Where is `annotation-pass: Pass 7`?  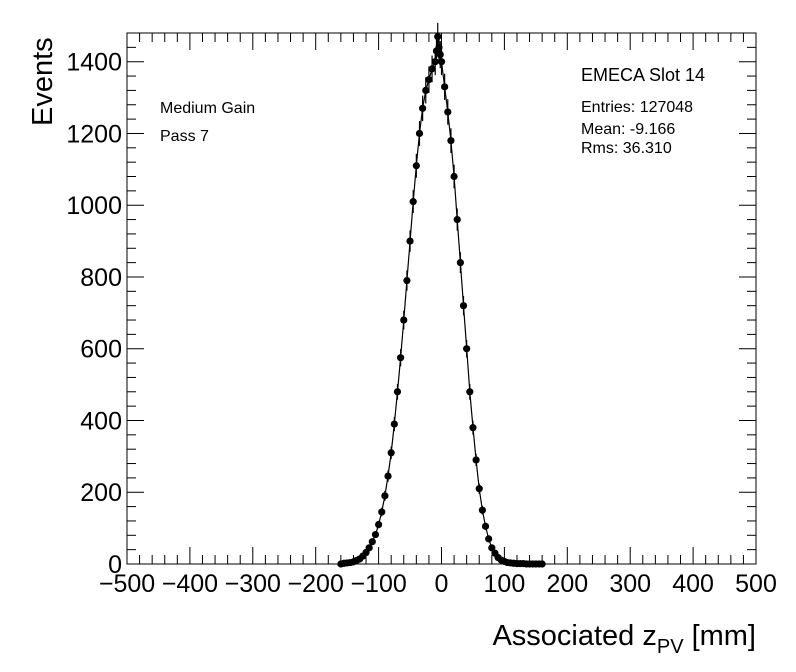 annotation-pass: Pass 7 is located at coordinates (184, 136).